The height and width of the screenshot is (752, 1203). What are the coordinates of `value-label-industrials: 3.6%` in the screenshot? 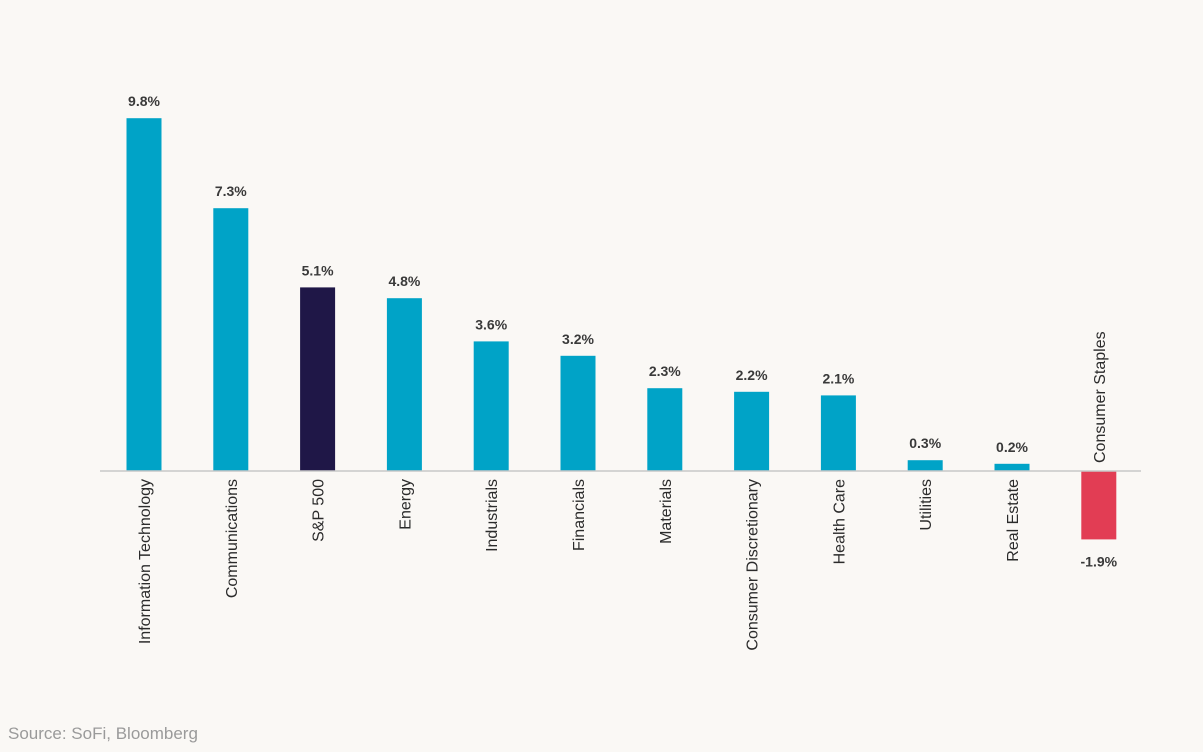 It's located at (491, 324).